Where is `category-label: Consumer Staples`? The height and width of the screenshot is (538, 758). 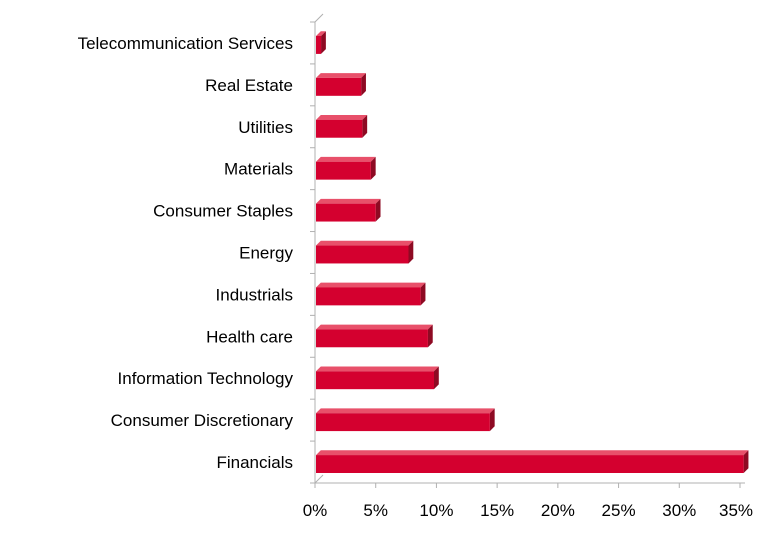 category-label: Consumer Staples is located at coordinates (223, 211).